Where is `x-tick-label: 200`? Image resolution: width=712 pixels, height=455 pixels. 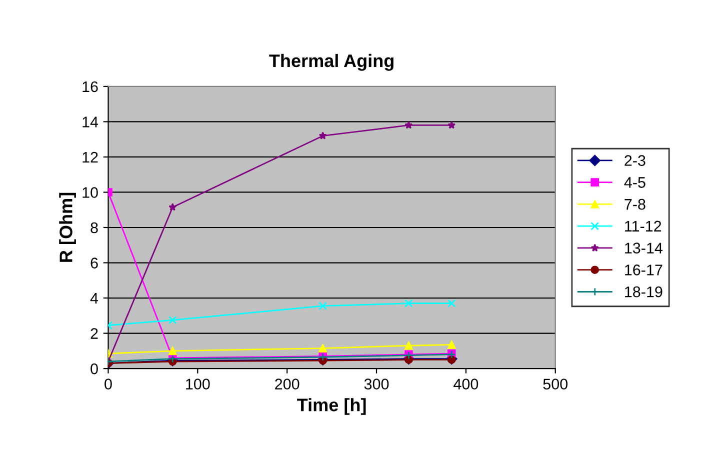
x-tick-label: 200 is located at coordinates (287, 384).